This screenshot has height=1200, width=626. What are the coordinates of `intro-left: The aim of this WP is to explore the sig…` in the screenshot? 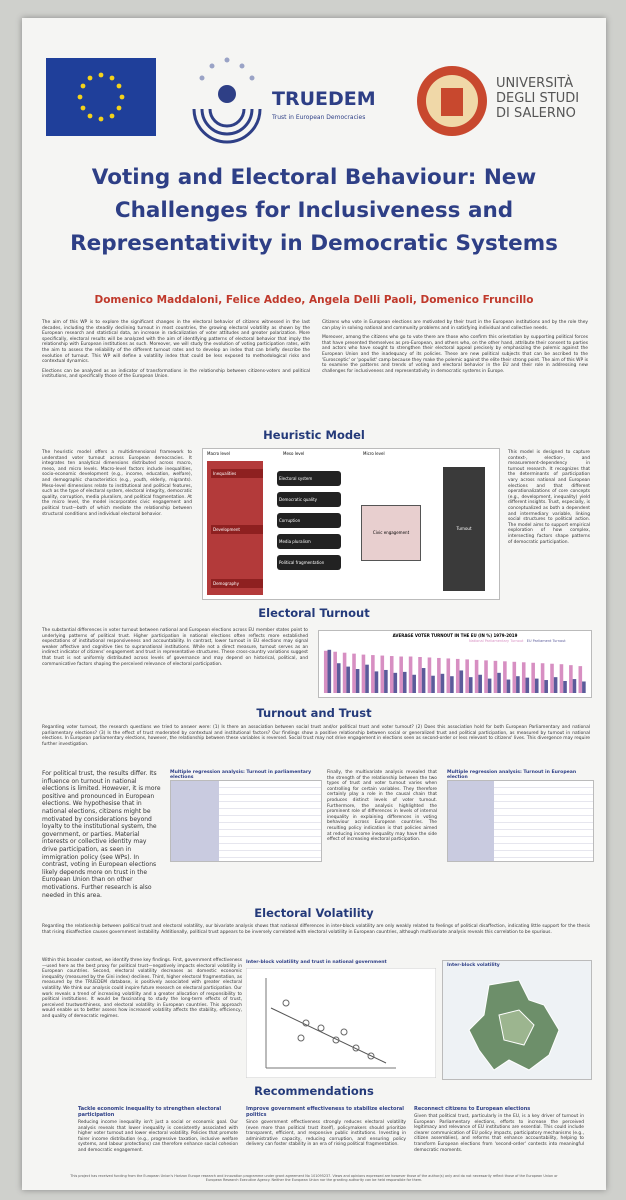 It's located at (176, 352).